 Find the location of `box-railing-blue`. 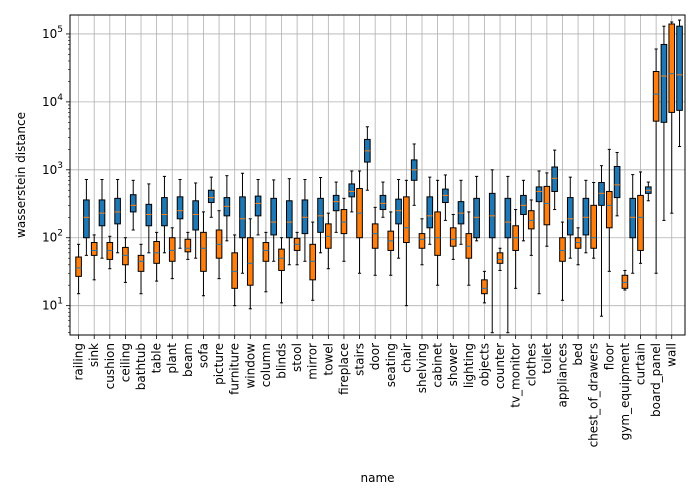

box-railing-blue is located at coordinates (86, 217).